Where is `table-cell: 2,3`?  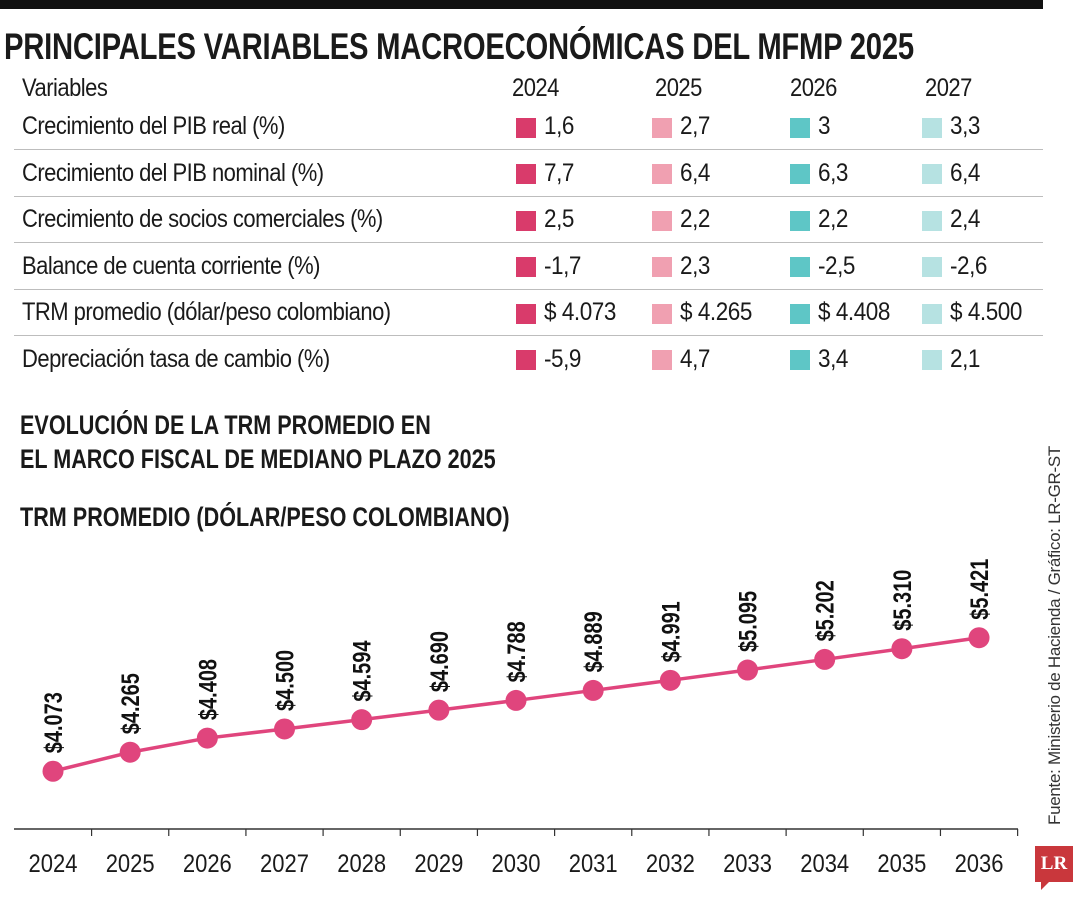
table-cell: 2,3 is located at coordinates (682, 266).